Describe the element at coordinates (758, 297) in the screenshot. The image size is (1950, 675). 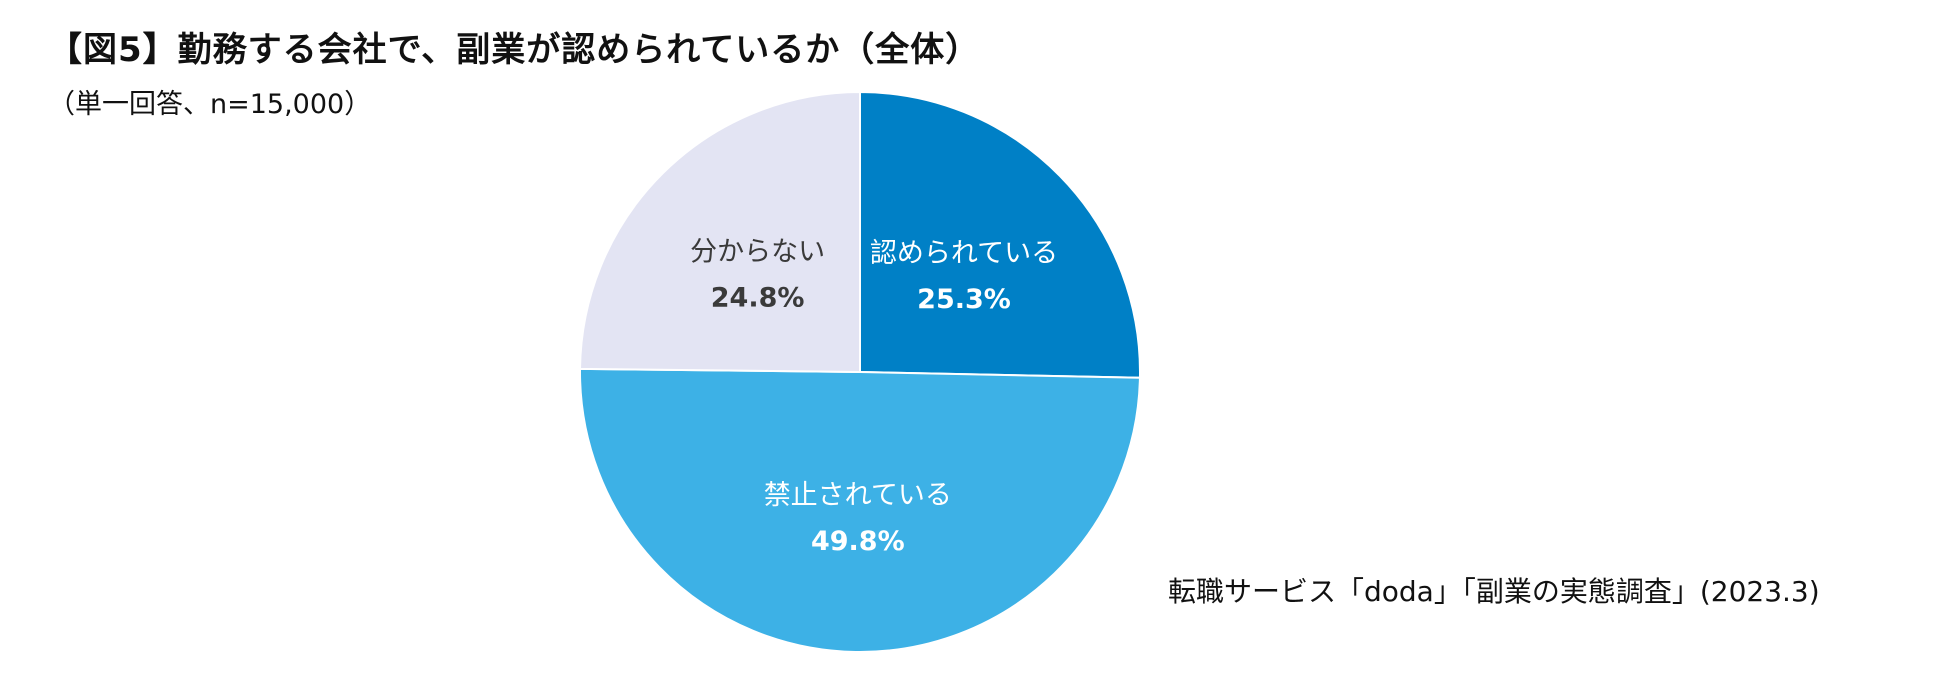
I see `slice-value-label: 24.8%` at that location.